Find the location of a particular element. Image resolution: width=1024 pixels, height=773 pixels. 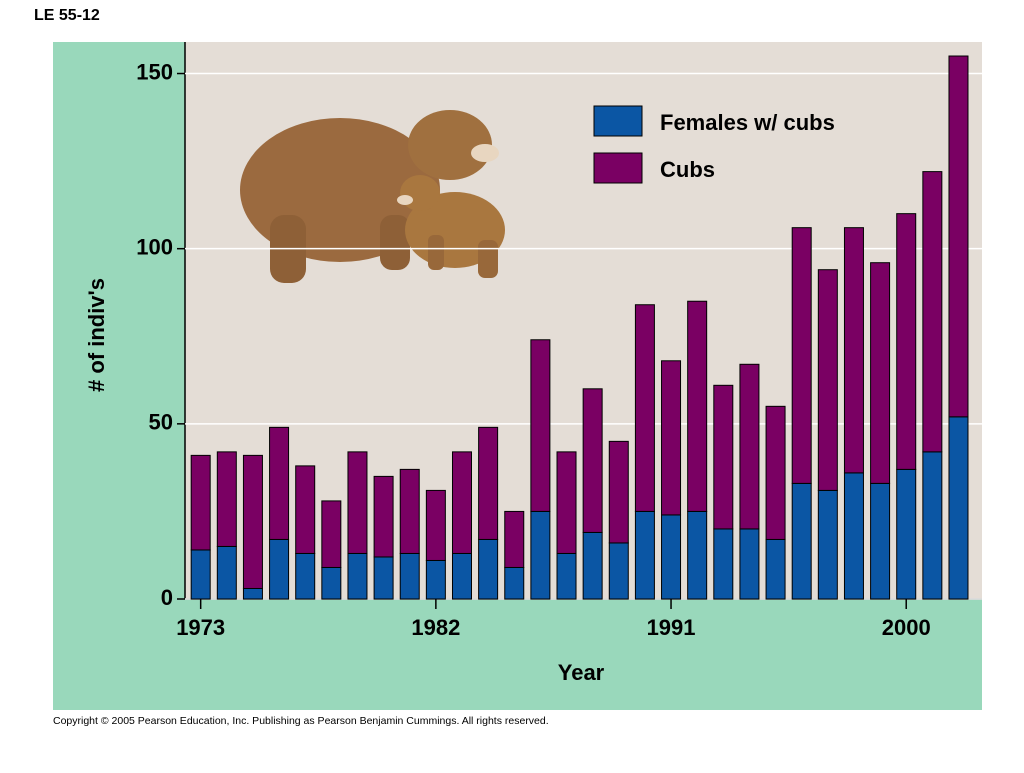

y-tick-label: 150 is located at coordinates (154, 71).